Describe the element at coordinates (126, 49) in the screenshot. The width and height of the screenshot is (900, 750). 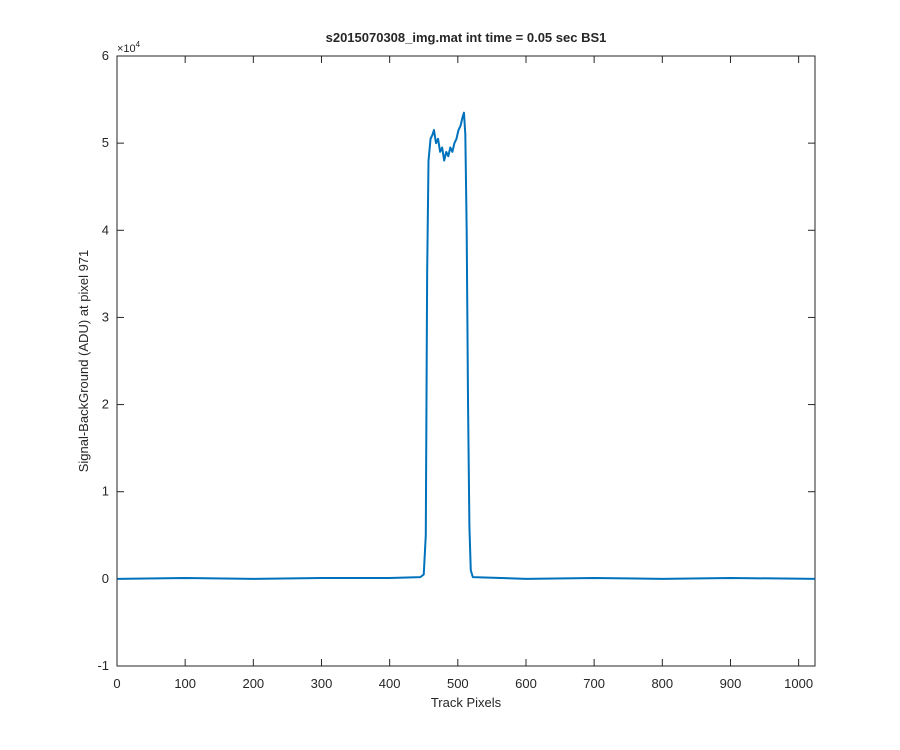
I see `y-multiplier-base: ×10` at that location.